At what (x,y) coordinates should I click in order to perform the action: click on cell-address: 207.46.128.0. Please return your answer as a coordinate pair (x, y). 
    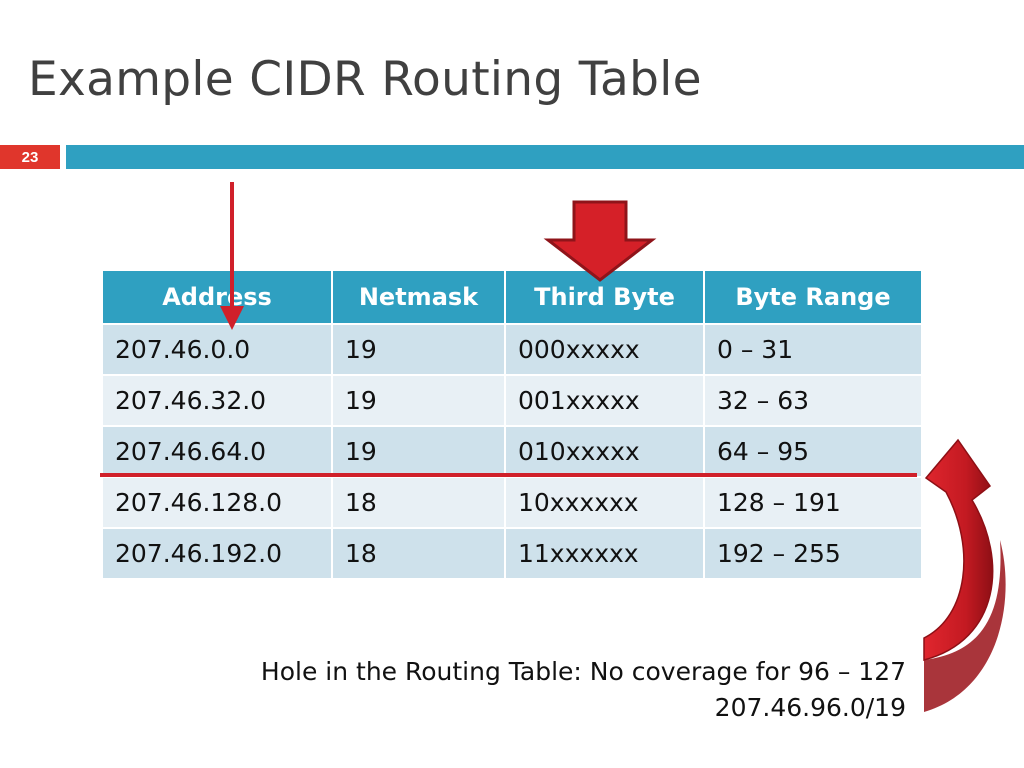
    Looking at the image, I should click on (218, 503).